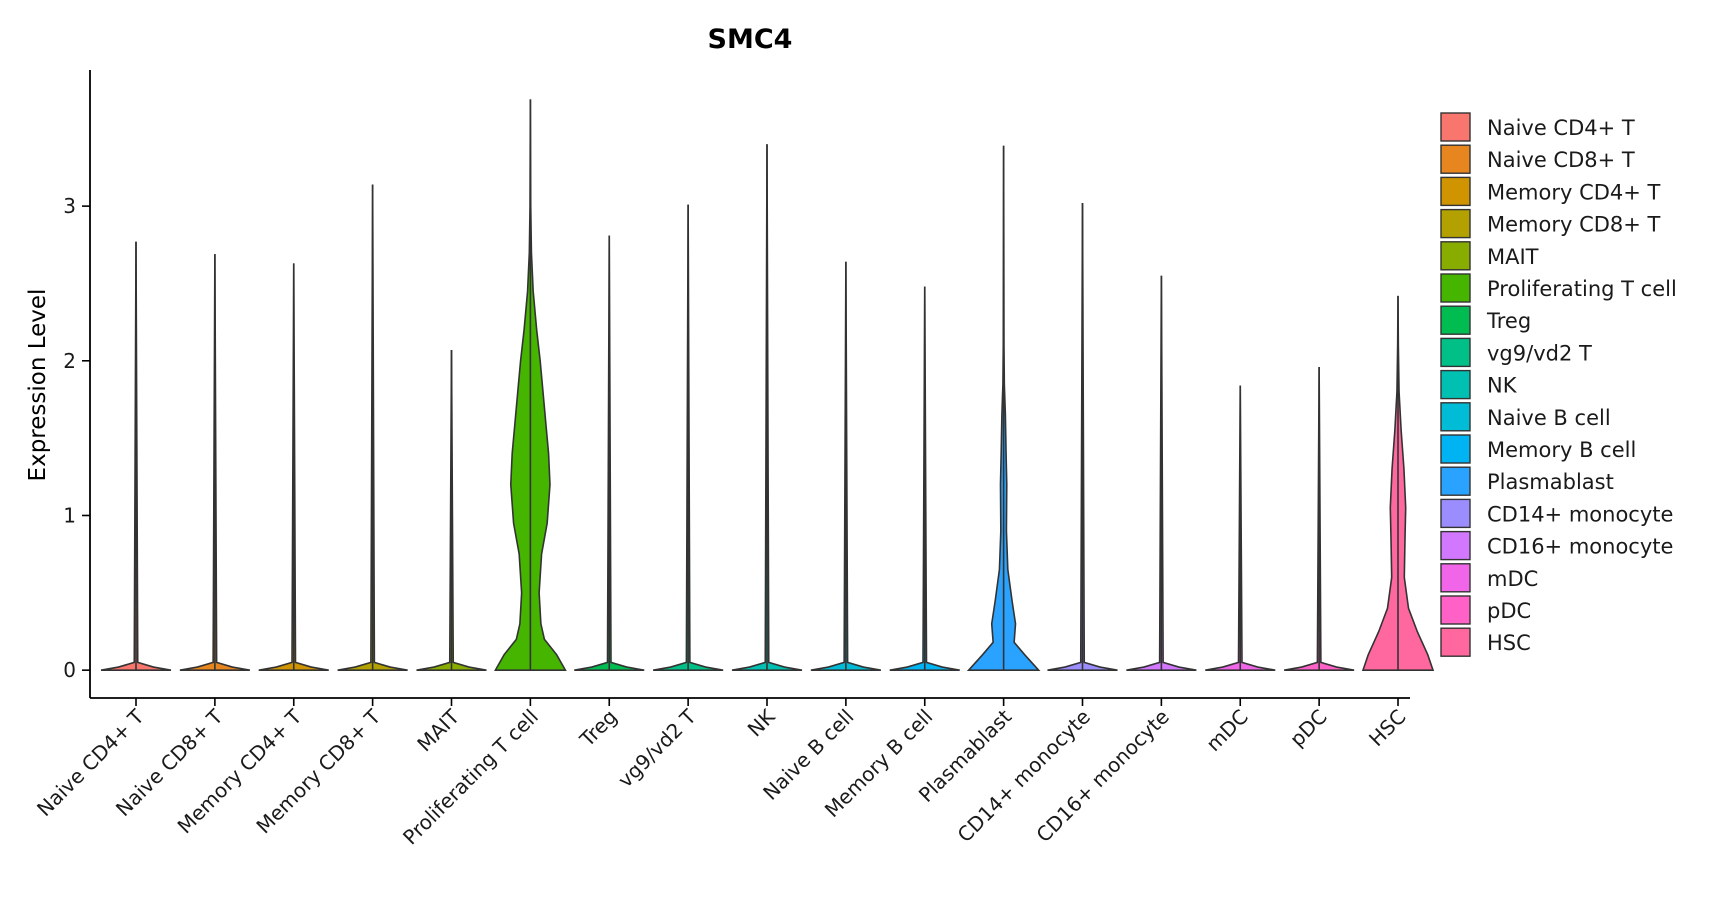 This screenshot has width=1717, height=900. What do you see at coordinates (750, 39) in the screenshot?
I see `chart-title: SMC4` at bounding box center [750, 39].